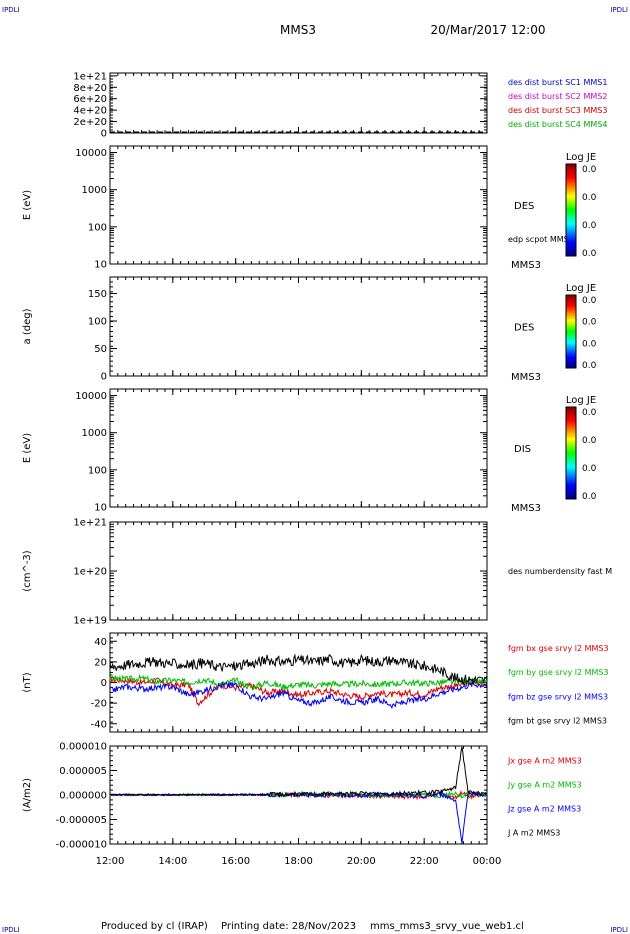 The image size is (630, 934). What do you see at coordinates (100, 349) in the screenshot?
I see `y-tick-label: 50` at bounding box center [100, 349].